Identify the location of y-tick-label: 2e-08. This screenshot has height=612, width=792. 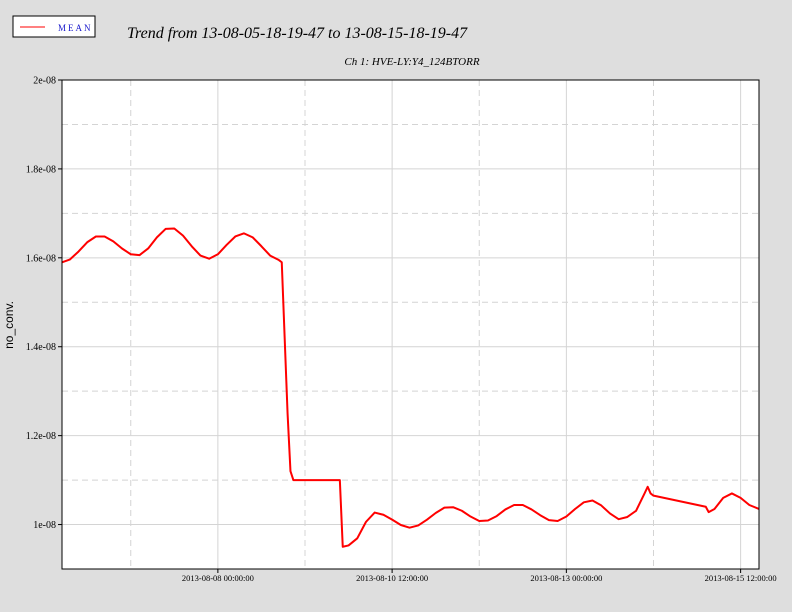
(44, 81).